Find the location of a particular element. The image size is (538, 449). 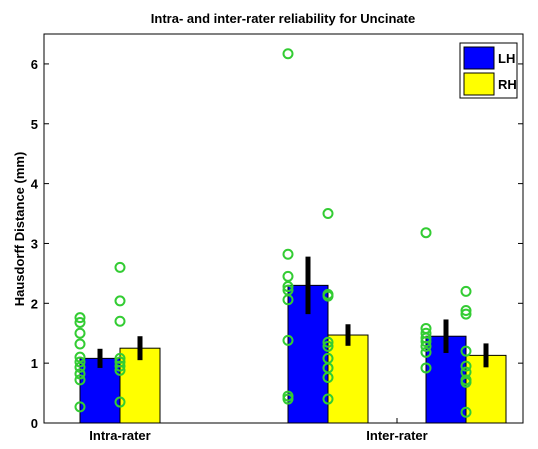

x-tick-label-0: Intra-rater is located at coordinates (119, 435).